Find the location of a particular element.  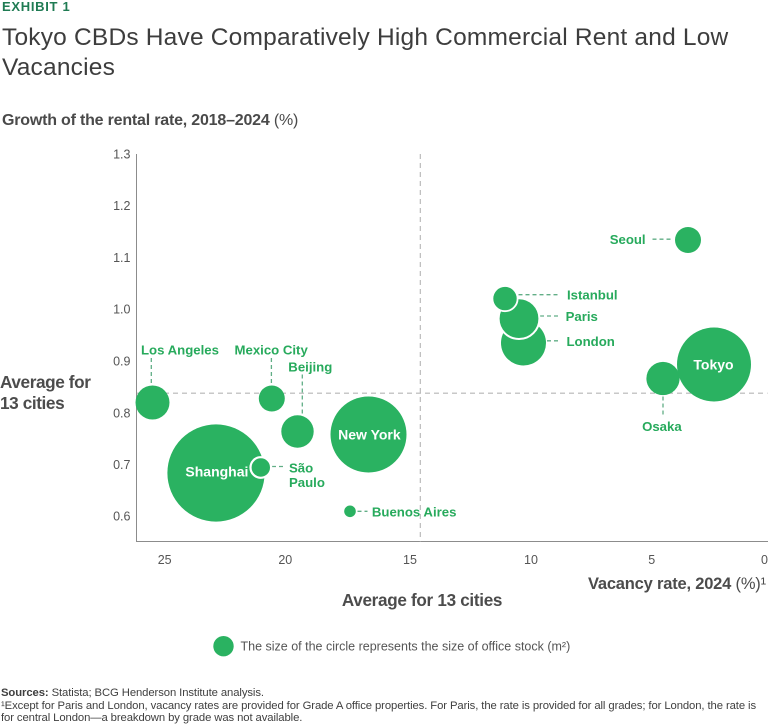

svg-text: 1.3 is located at coordinates (121, 155).